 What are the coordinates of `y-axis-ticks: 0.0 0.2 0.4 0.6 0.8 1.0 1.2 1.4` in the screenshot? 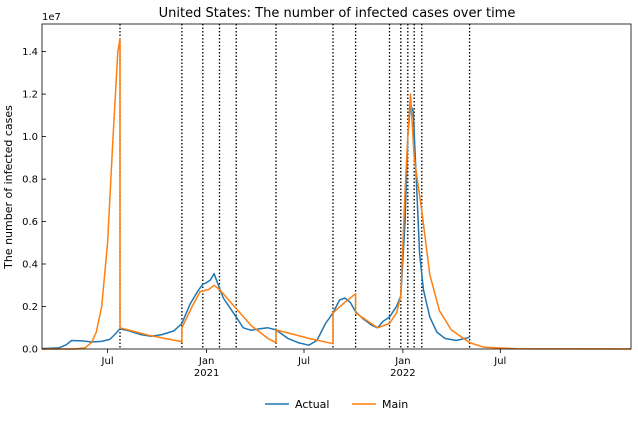 It's located at (34, 201).